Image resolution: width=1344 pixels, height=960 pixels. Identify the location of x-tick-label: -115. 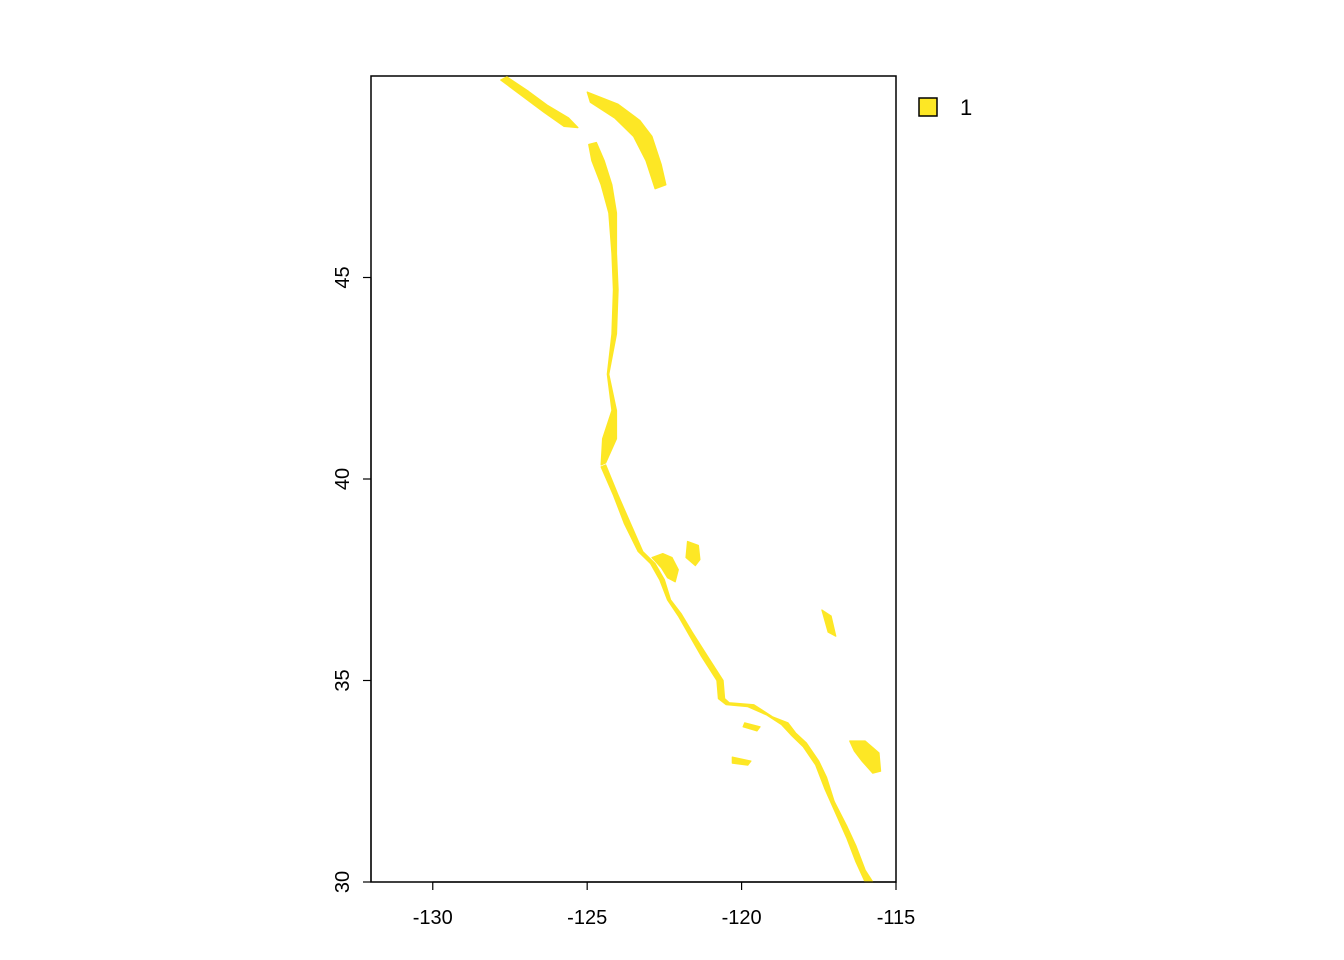
(896, 918).